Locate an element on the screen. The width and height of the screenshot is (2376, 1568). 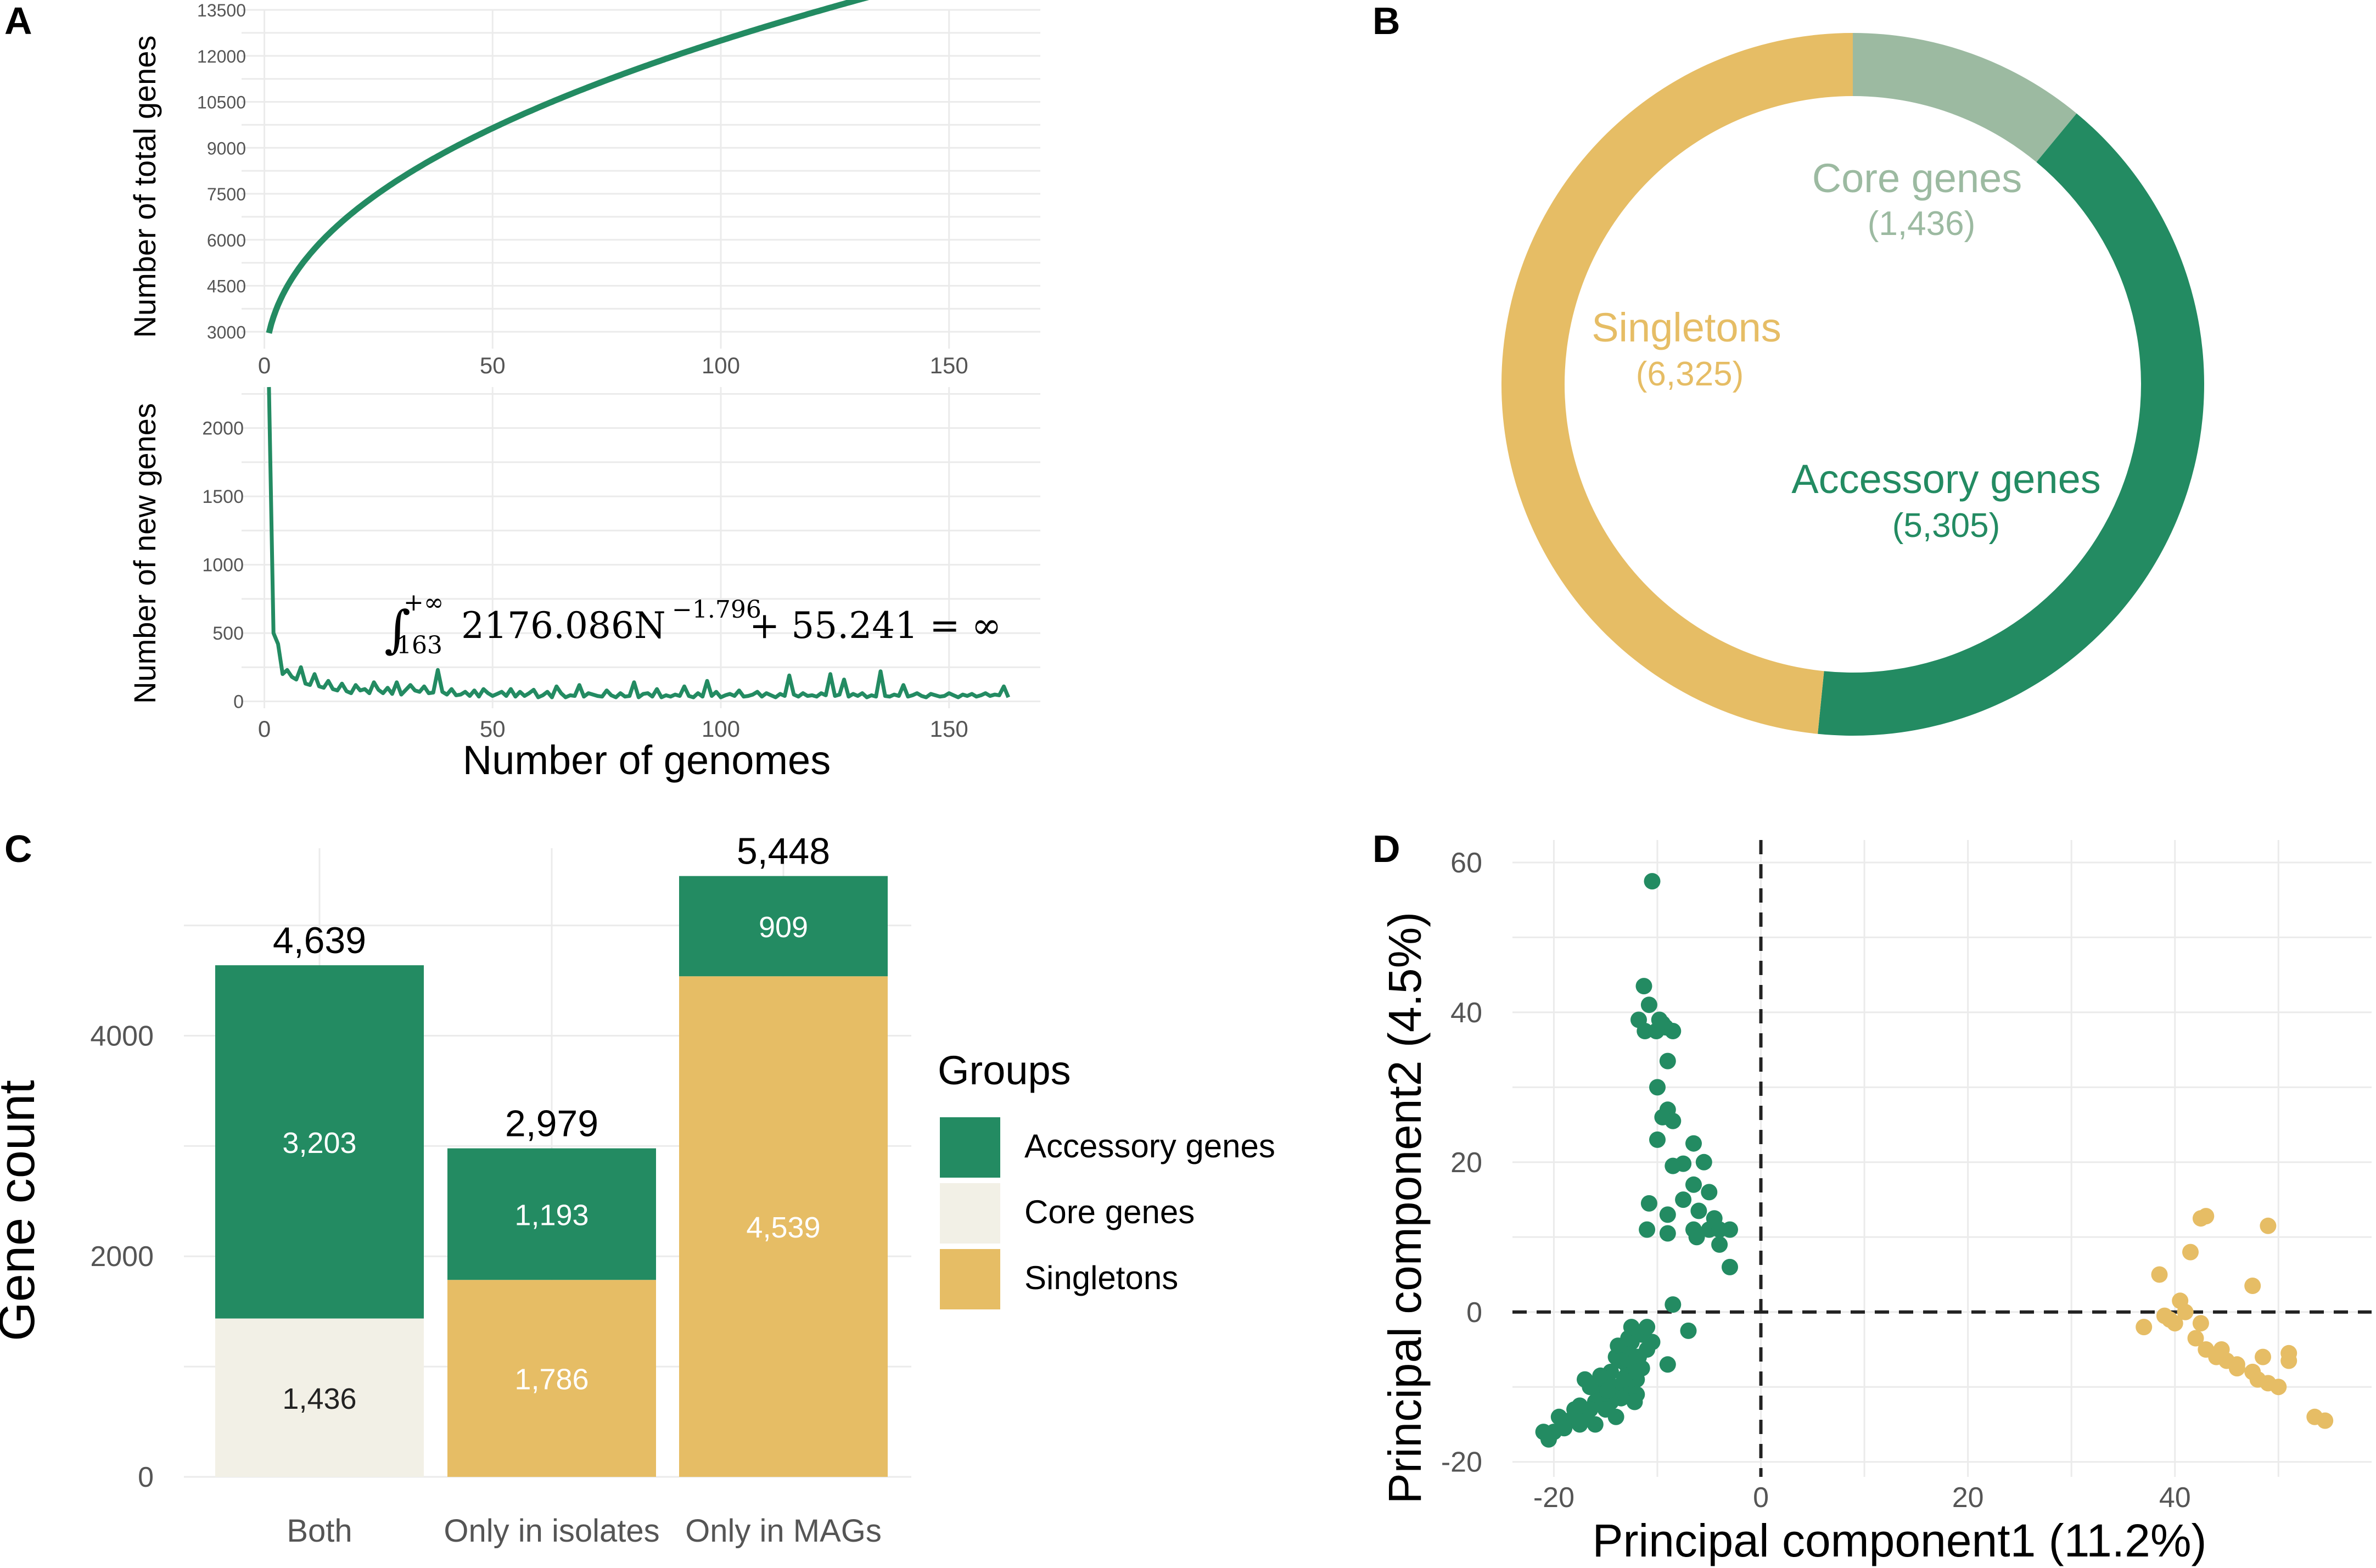
panel-d-grid is located at coordinates (1942, 1158).